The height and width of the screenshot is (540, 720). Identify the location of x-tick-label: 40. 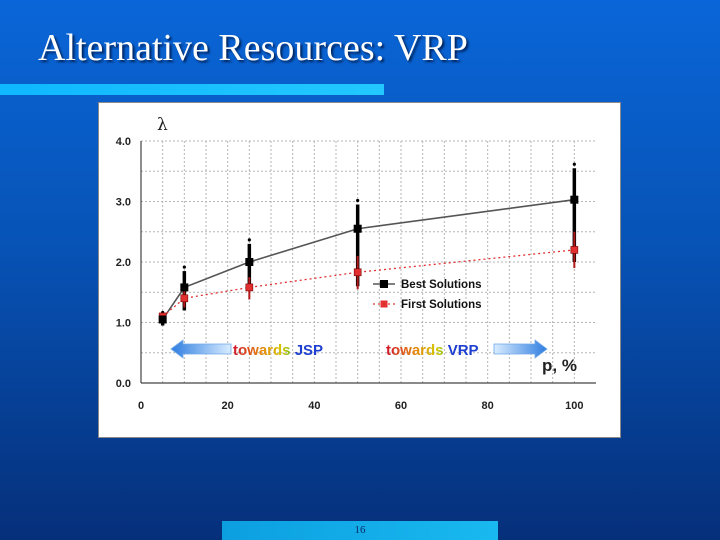
(314, 406).